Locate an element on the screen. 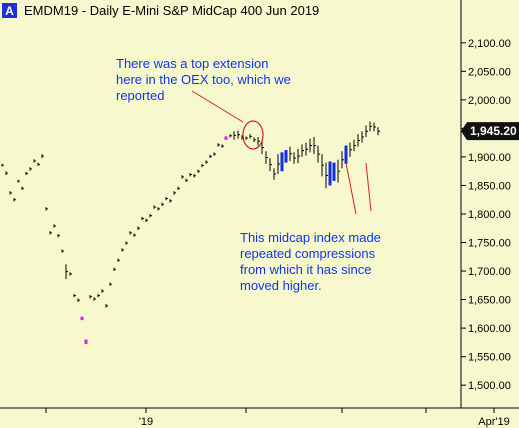 The height and width of the screenshot is (428, 519). bottom-annotation-line: This midcap index made is located at coordinates (310, 237).